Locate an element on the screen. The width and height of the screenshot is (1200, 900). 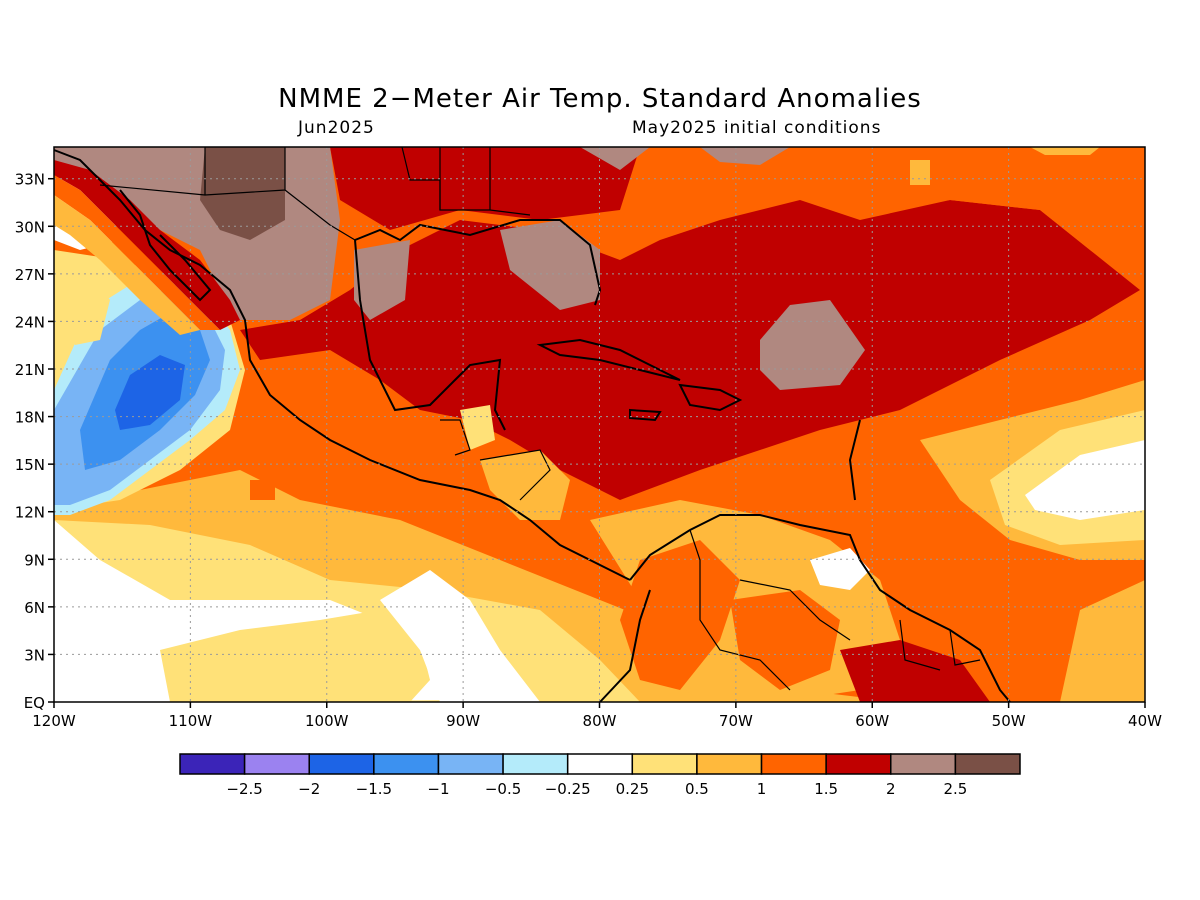
lat-tick-label: 6N is located at coordinates (34, 608).